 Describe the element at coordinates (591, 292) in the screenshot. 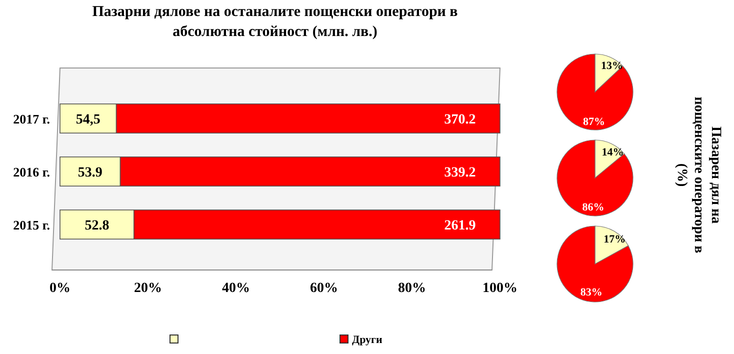

I see `data-label: 83%` at that location.